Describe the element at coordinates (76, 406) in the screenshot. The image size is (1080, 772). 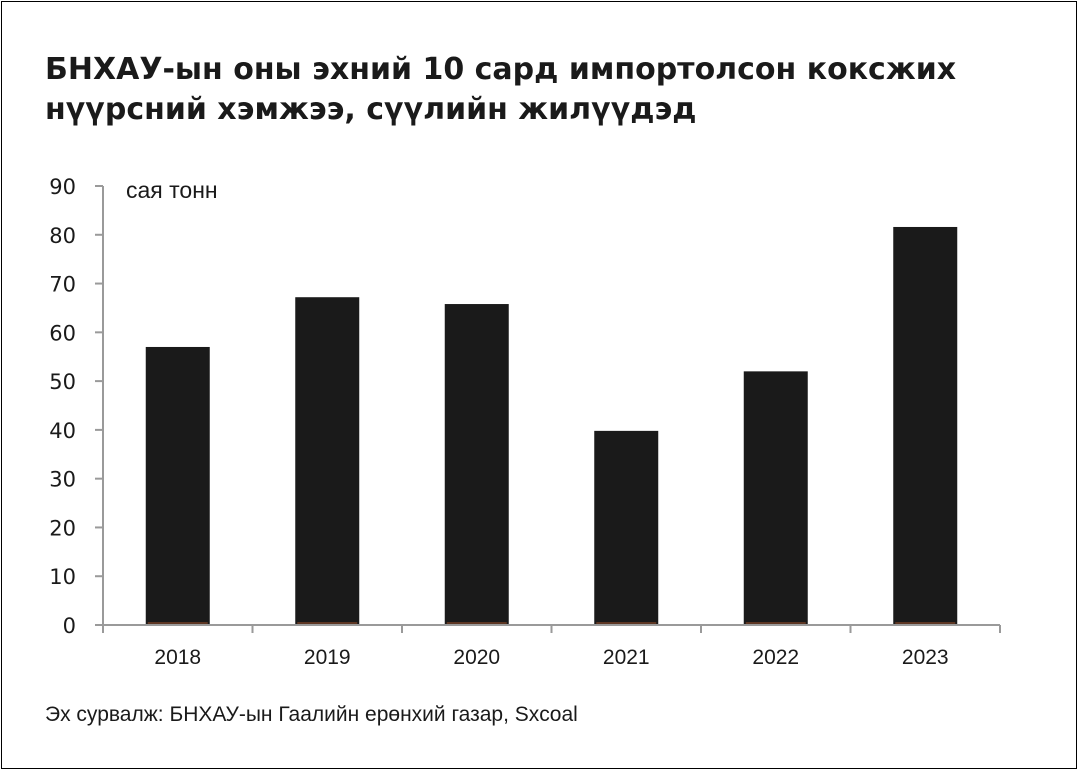
I see `y-axis: 0 10 20 30 40 50 60 70 80 90` at that location.